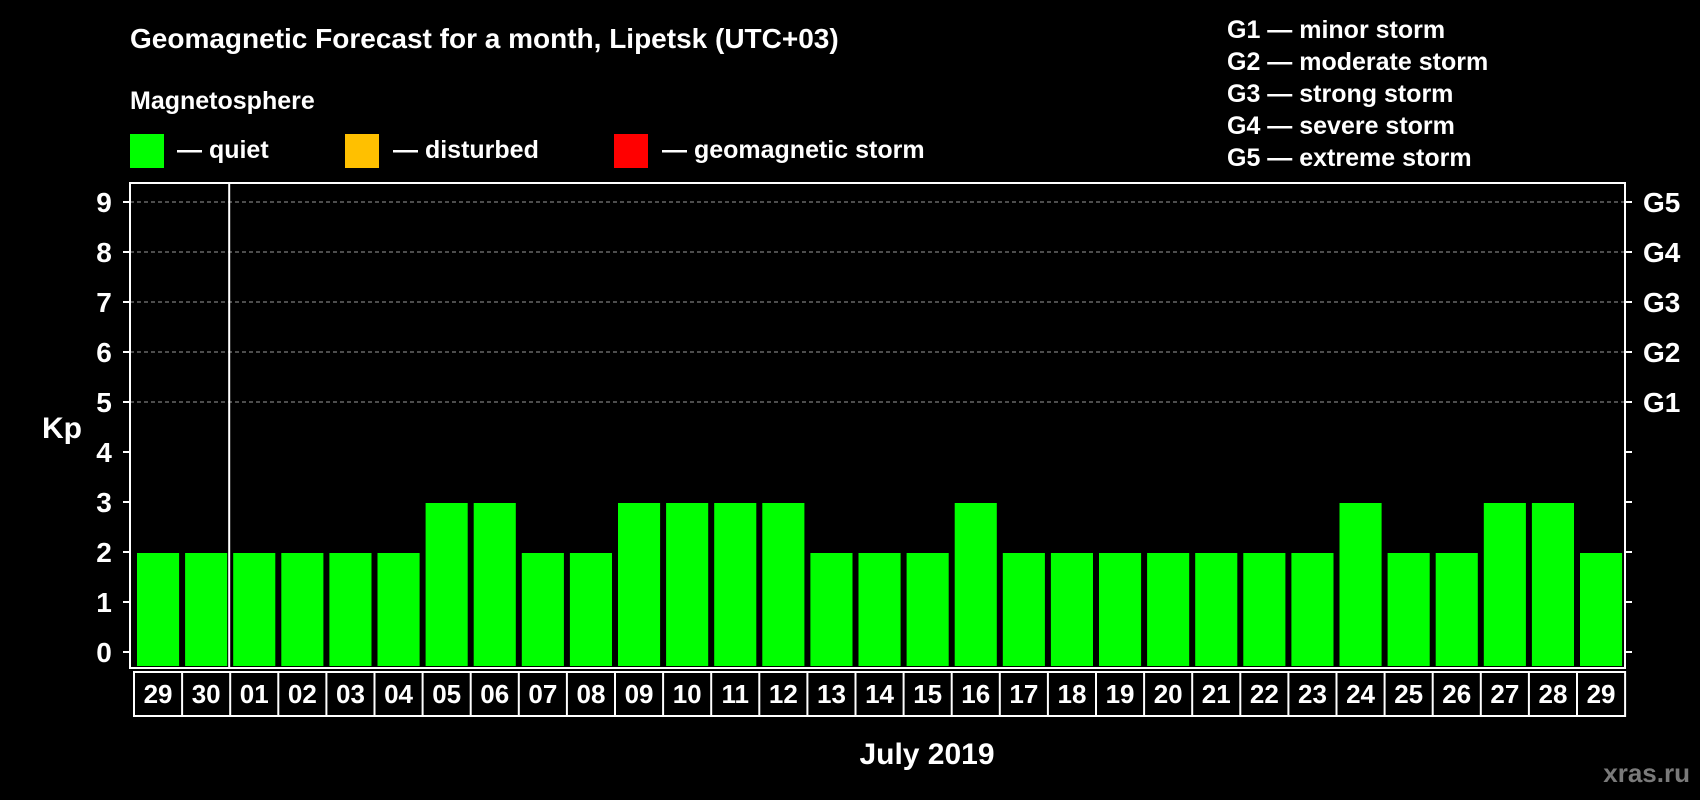  I want to click on y-tick-label: 3, so click(104, 502).